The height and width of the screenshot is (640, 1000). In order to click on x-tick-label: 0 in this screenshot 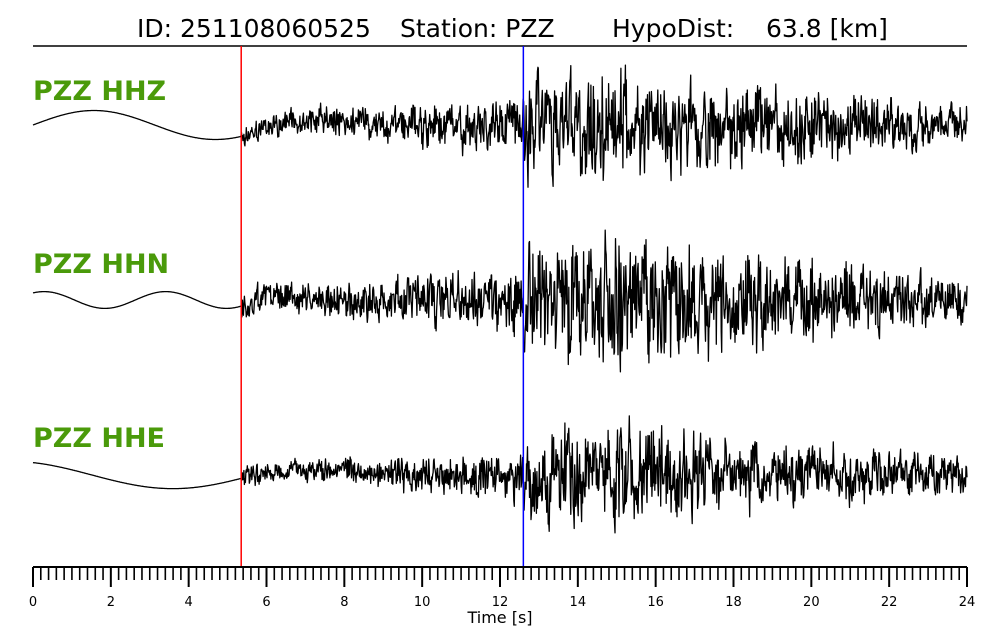, I will do `click(33, 602)`.